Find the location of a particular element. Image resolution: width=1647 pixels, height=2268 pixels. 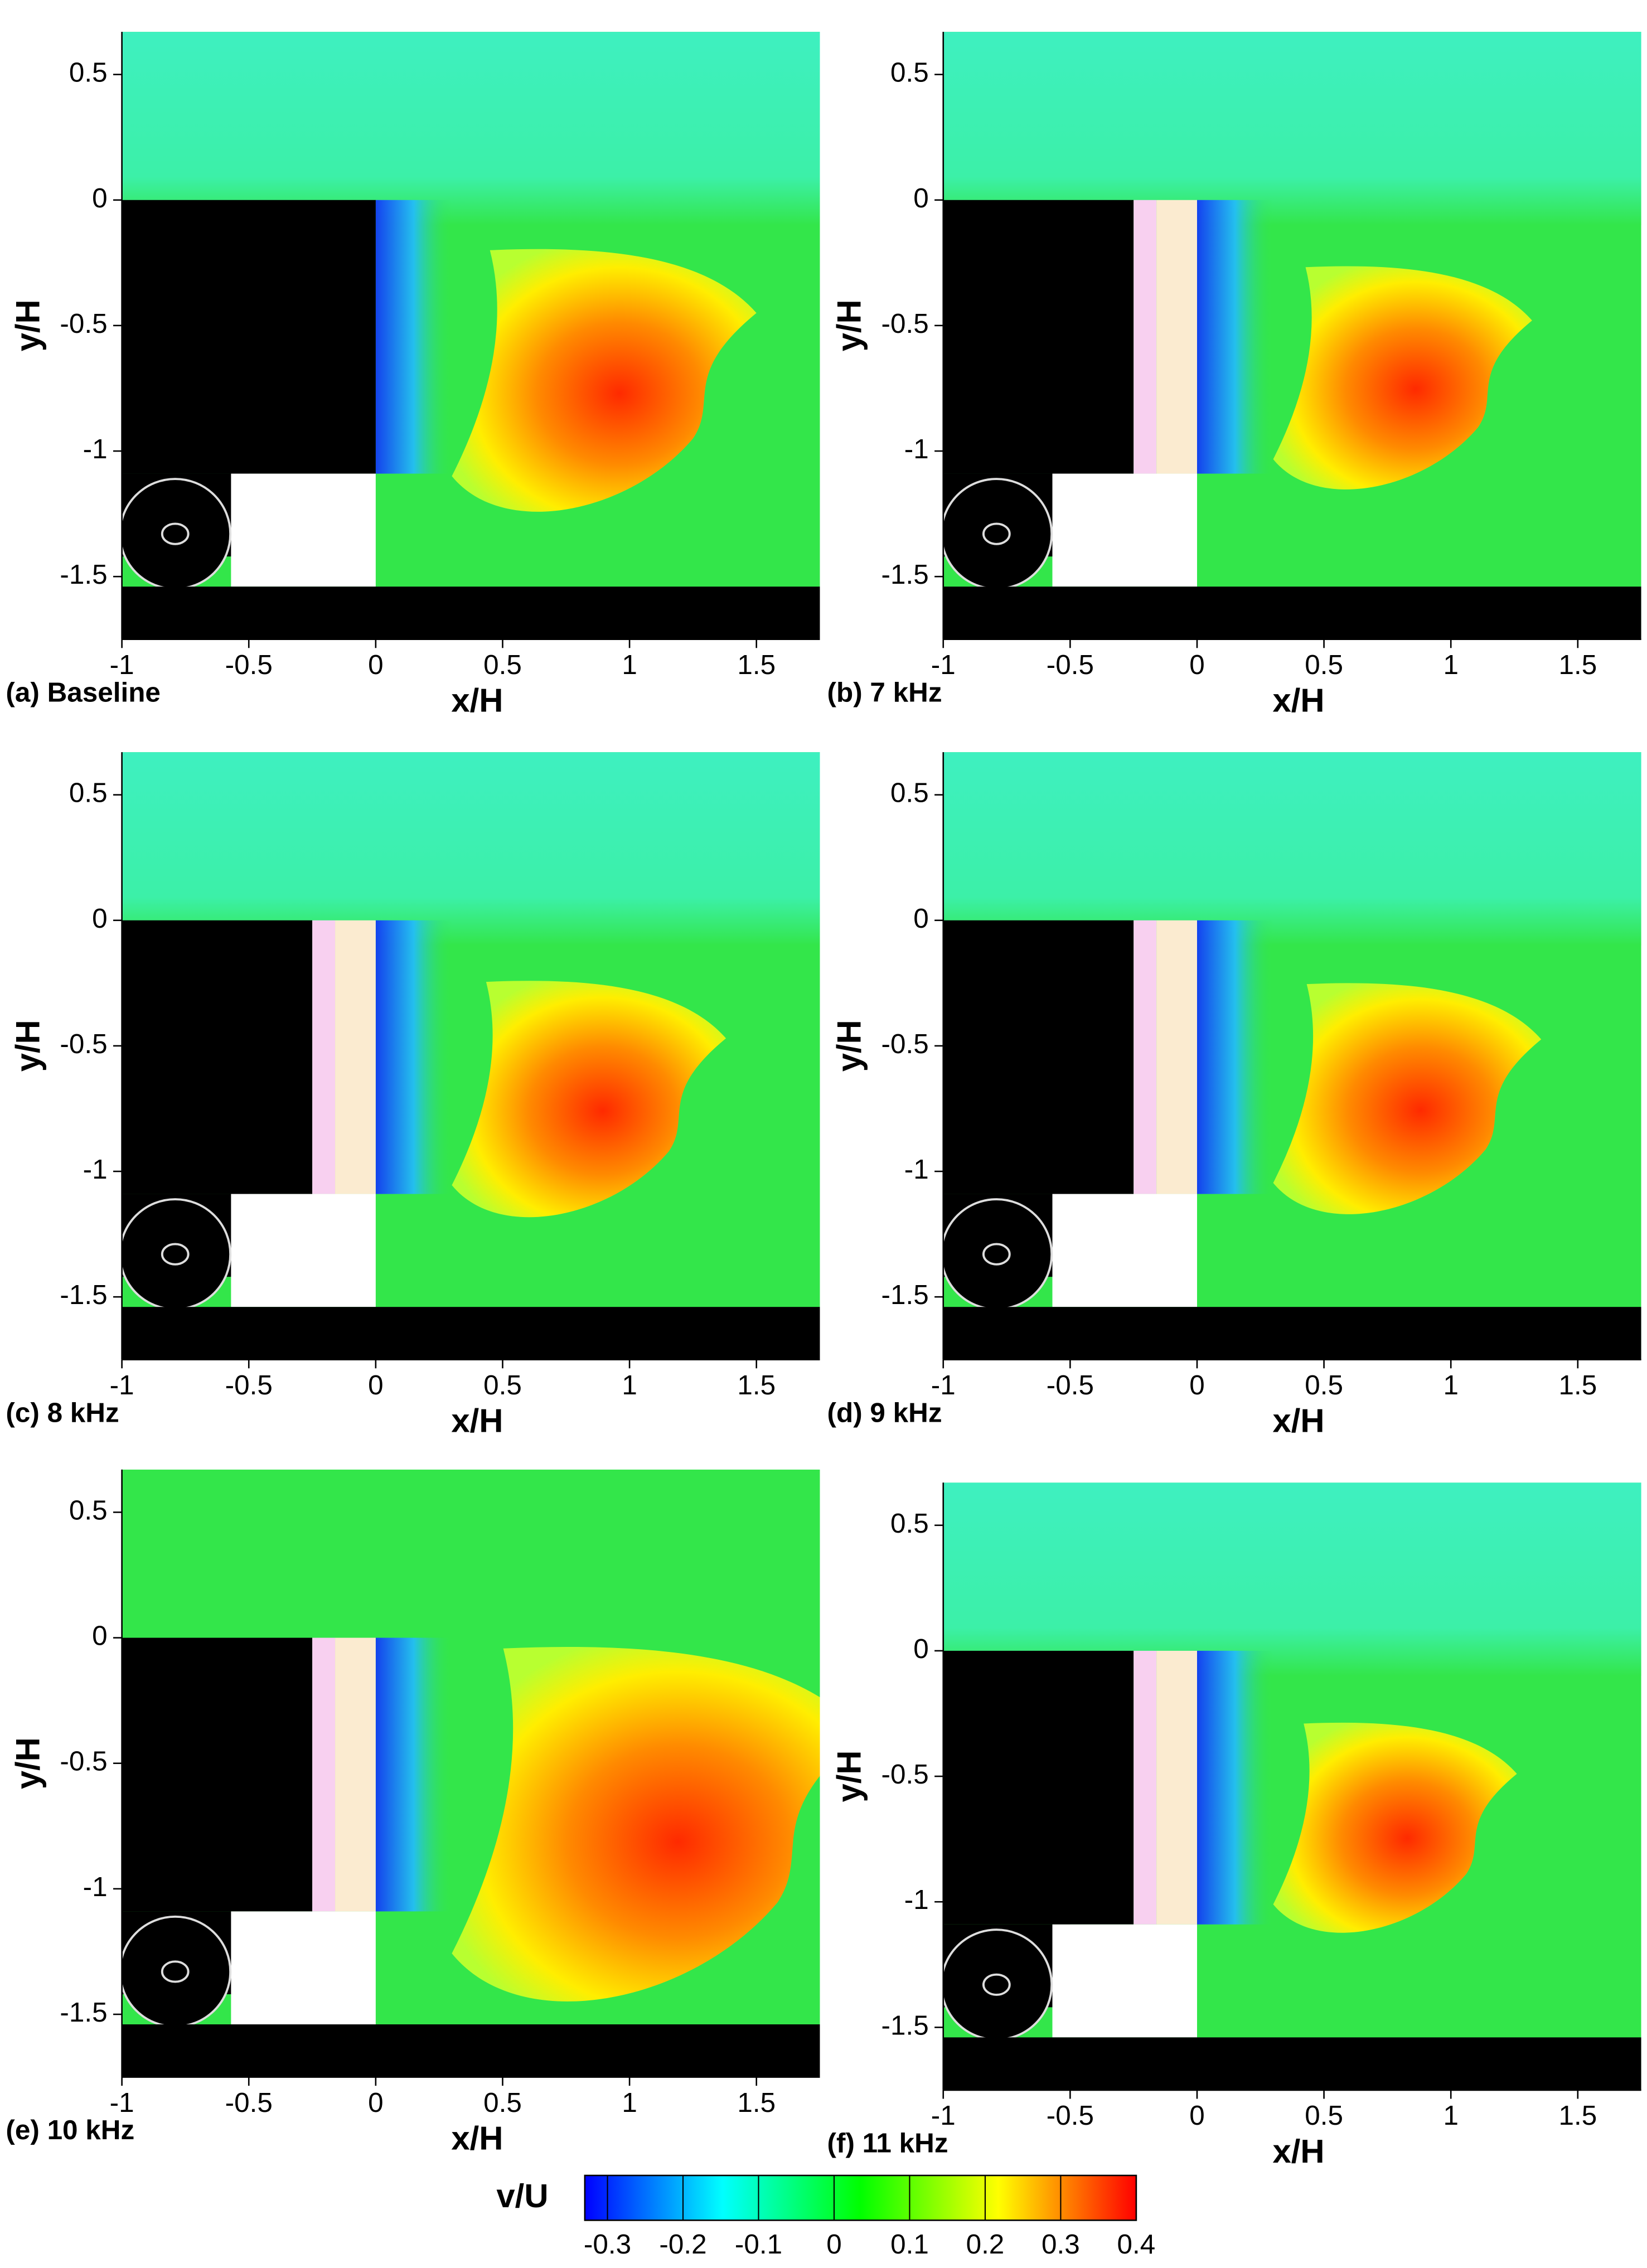

panel-caption: (f) 11 kHz is located at coordinates (888, 2143).